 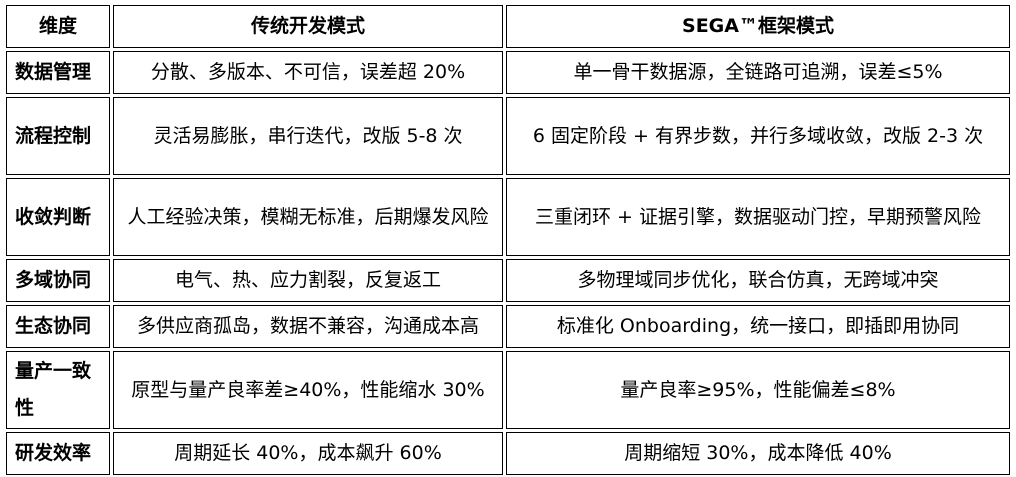 What do you see at coordinates (58, 136) in the screenshot?
I see `row-dimension: 流程控制` at bounding box center [58, 136].